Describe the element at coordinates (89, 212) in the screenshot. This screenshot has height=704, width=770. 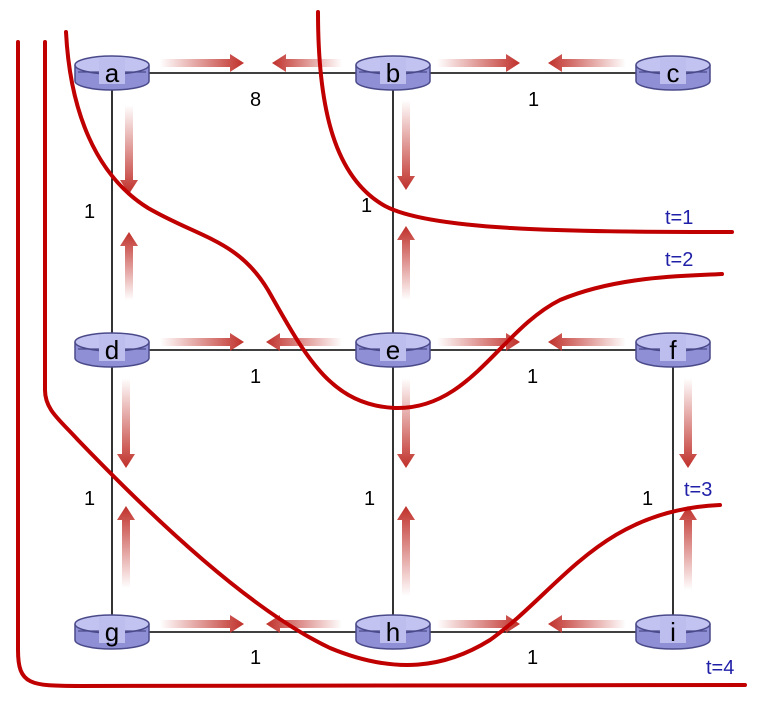
I see `weight-a-d: 1` at that location.